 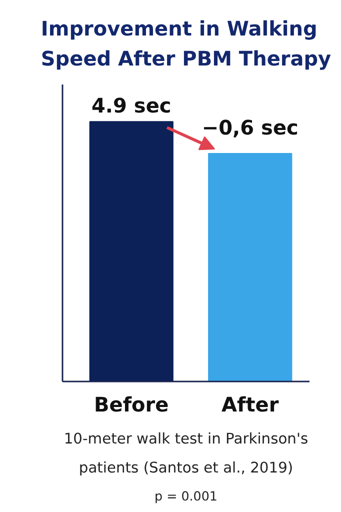 What do you see at coordinates (131, 404) in the screenshot?
I see `x-tick-label: Before` at bounding box center [131, 404].